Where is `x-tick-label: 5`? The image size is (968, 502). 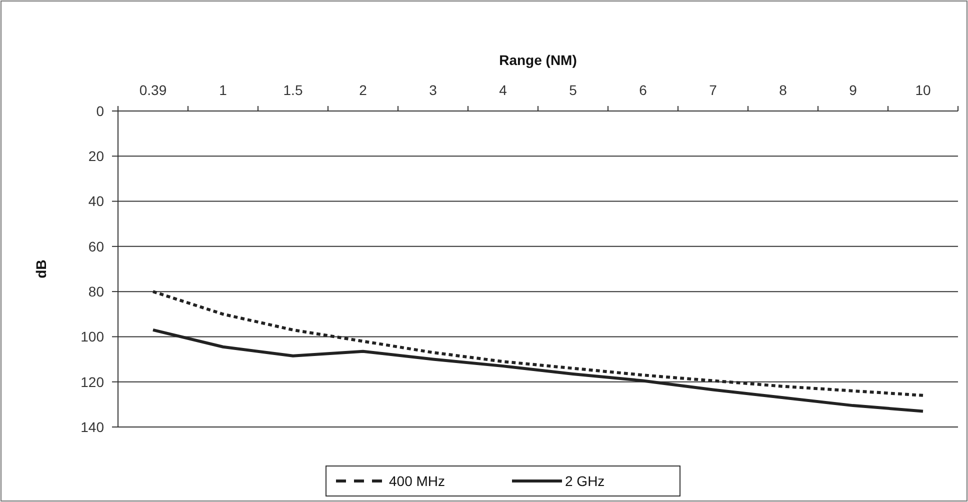 x-tick-label: 5 is located at coordinates (573, 90).